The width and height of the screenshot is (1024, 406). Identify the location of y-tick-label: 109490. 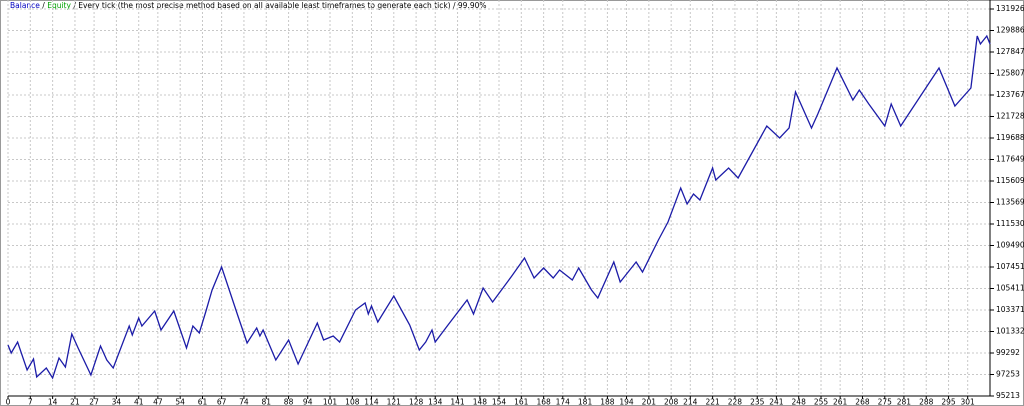
(1010, 245).